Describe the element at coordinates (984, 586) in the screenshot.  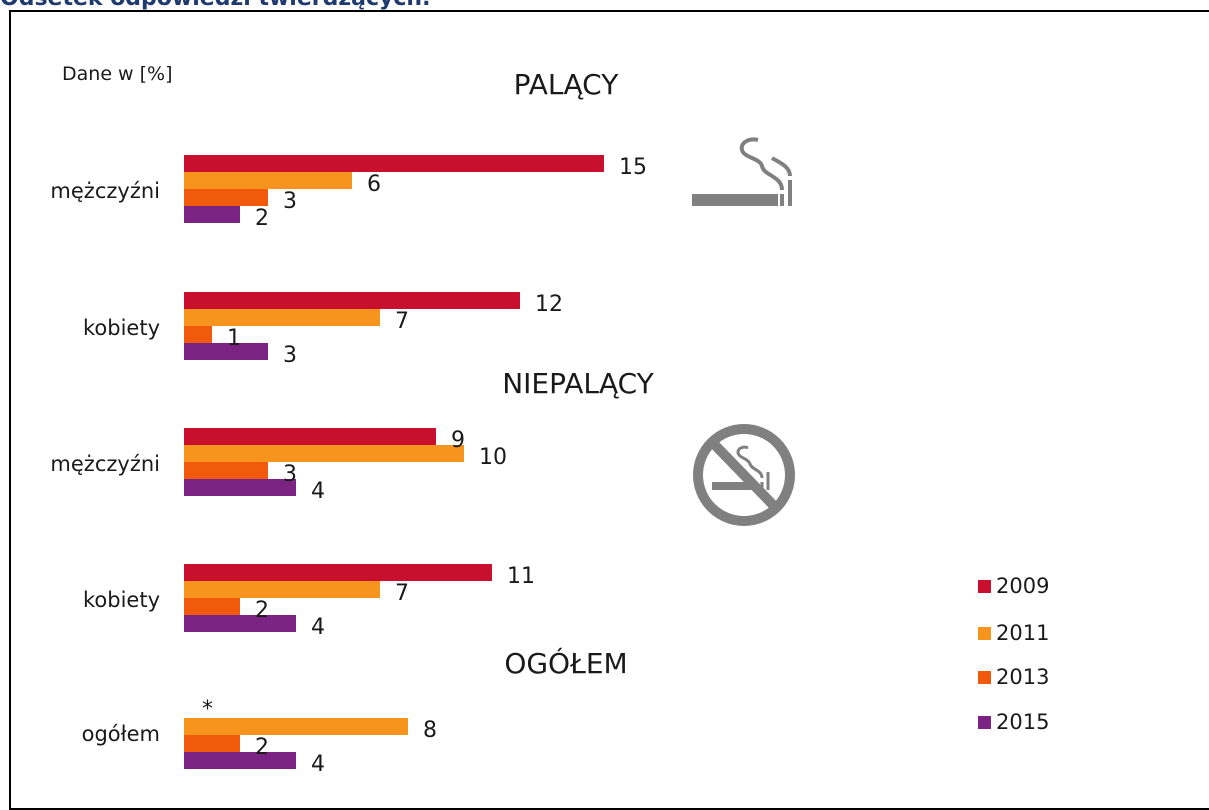
I see `legend-swatch-2009` at that location.